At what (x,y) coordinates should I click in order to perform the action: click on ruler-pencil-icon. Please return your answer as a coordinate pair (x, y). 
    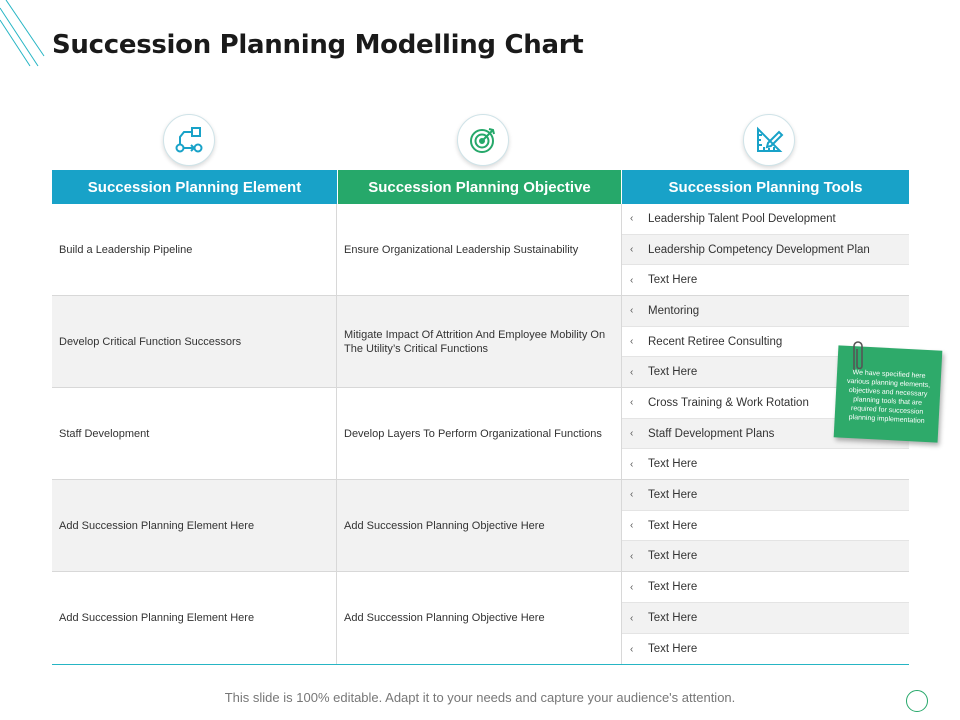
    Looking at the image, I should click on (769, 140).